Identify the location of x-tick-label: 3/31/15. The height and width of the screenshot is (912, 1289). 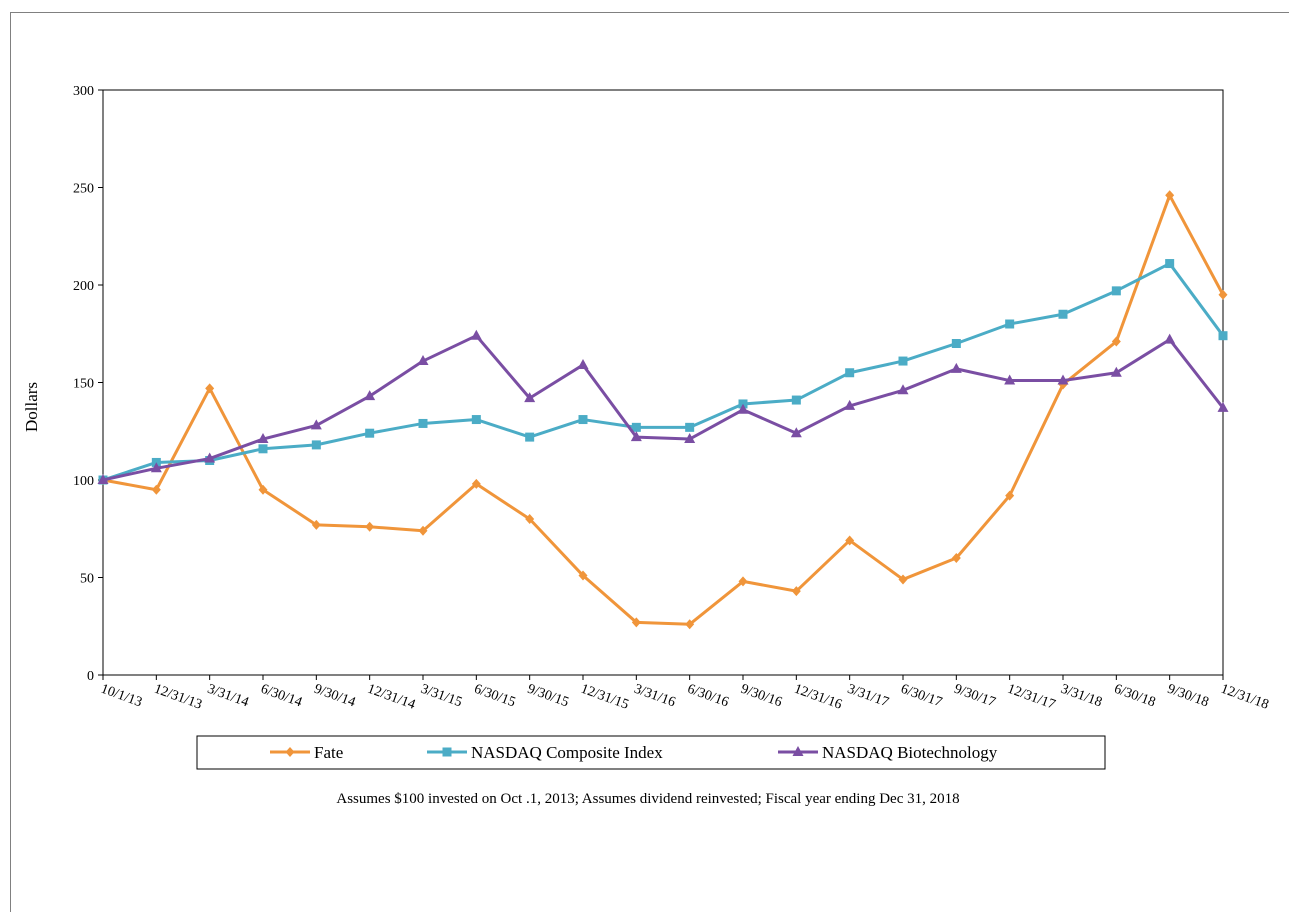
(441, 696).